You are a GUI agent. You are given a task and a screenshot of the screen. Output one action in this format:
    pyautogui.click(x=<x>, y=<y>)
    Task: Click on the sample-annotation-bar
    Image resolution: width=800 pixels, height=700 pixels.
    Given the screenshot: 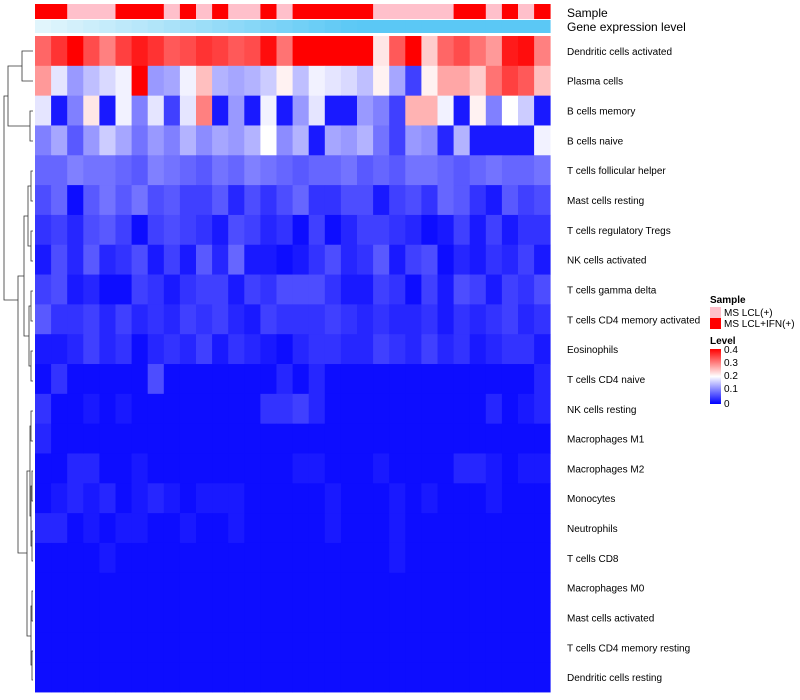 What is the action you would take?
    pyautogui.click(x=293, y=11)
    